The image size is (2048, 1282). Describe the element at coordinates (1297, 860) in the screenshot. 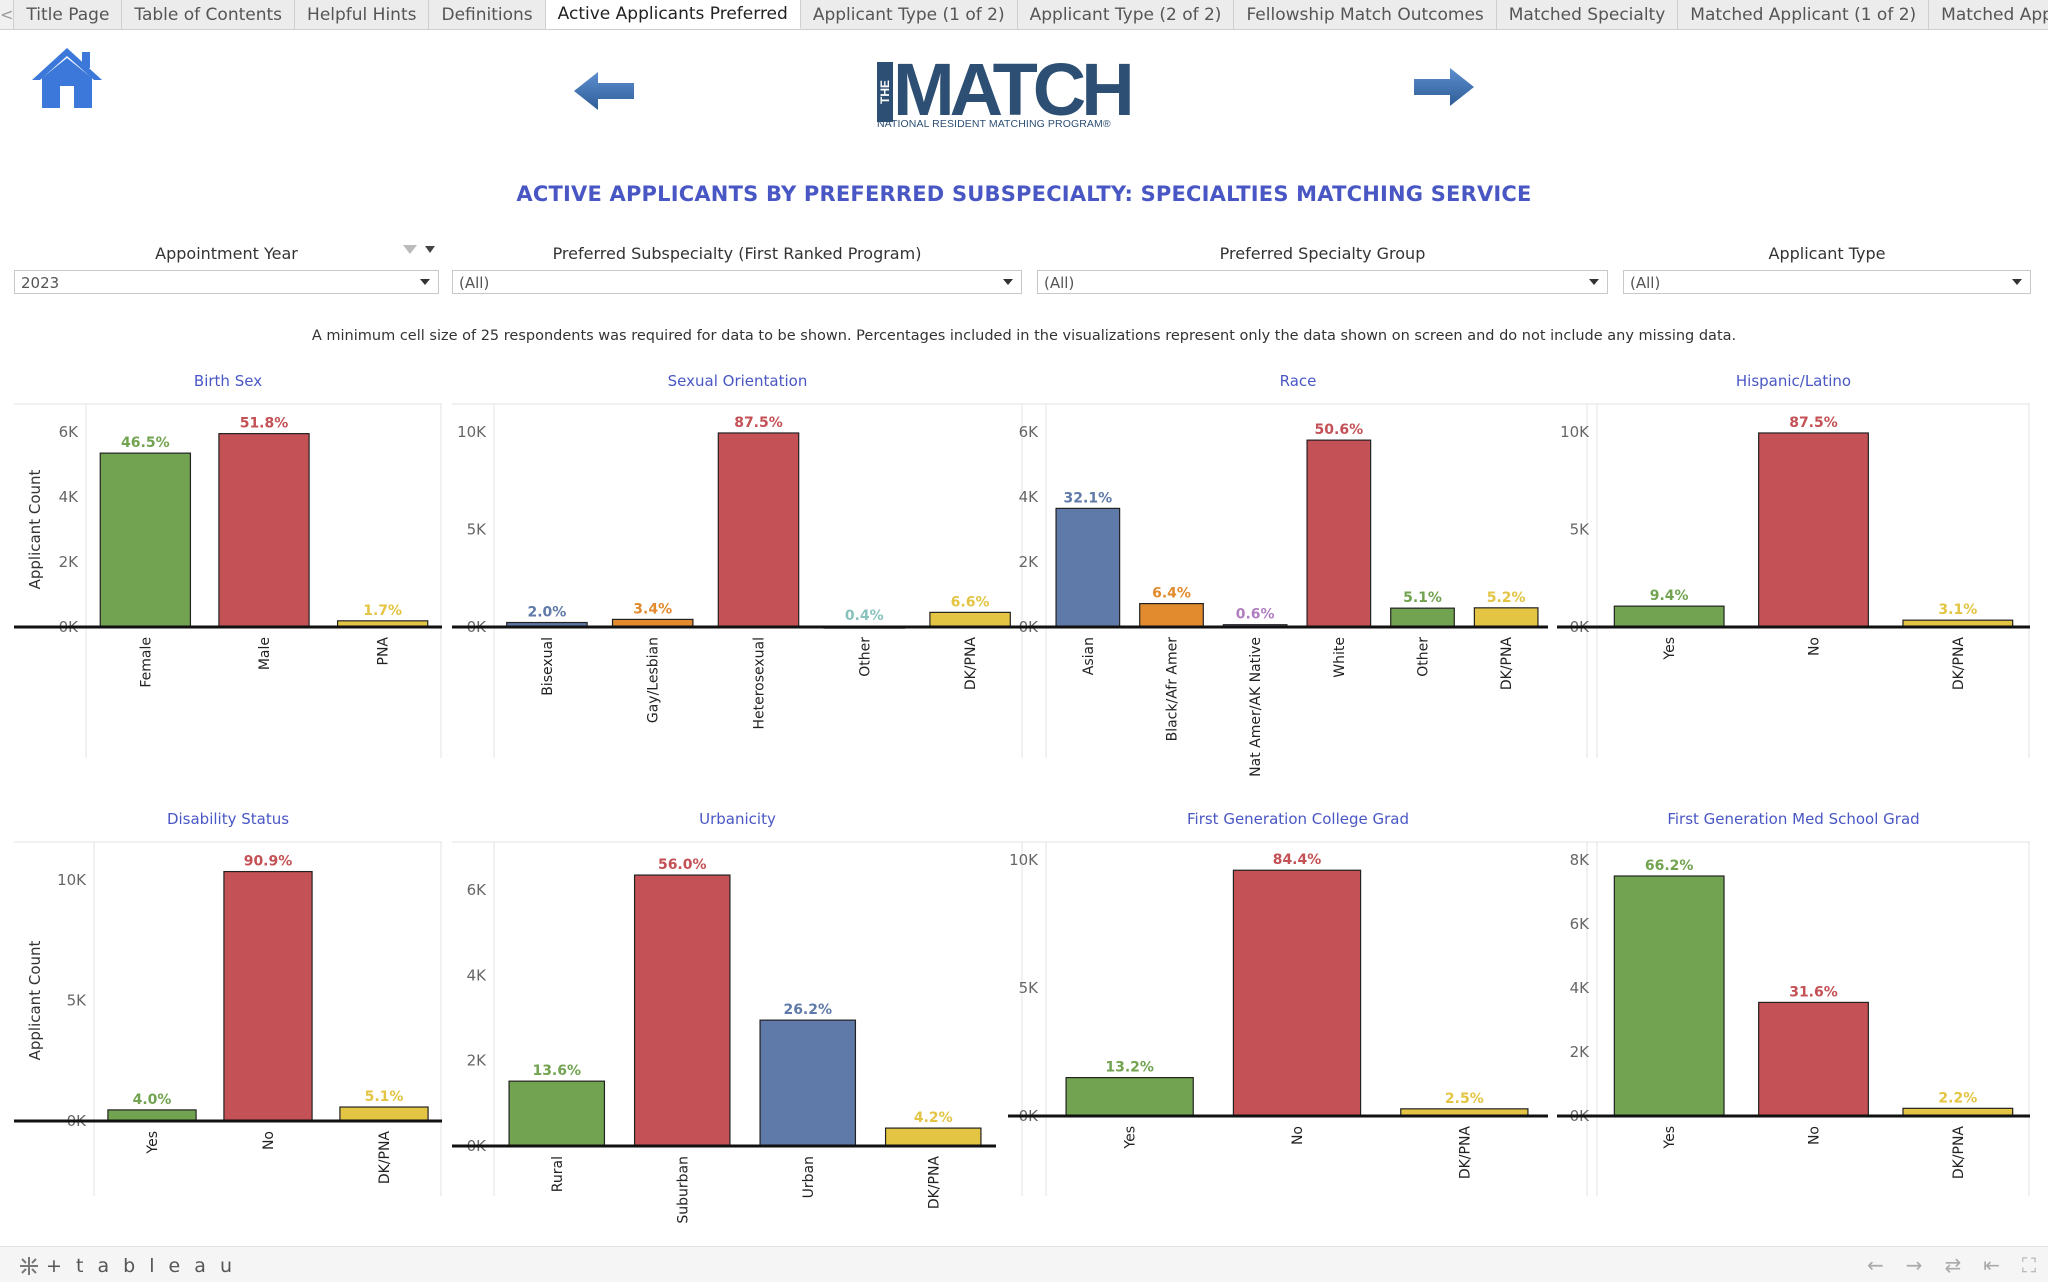

I see `bar-data-label: 84.4%` at that location.